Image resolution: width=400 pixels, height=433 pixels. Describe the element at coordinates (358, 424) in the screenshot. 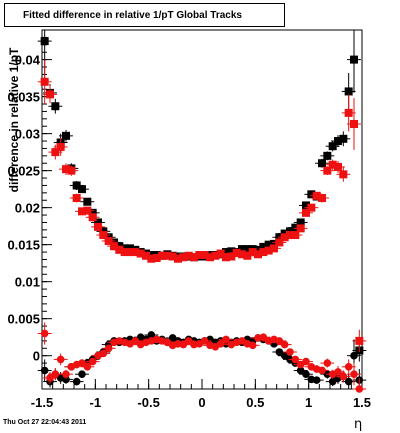

I see `x-axis-label: η` at that location.